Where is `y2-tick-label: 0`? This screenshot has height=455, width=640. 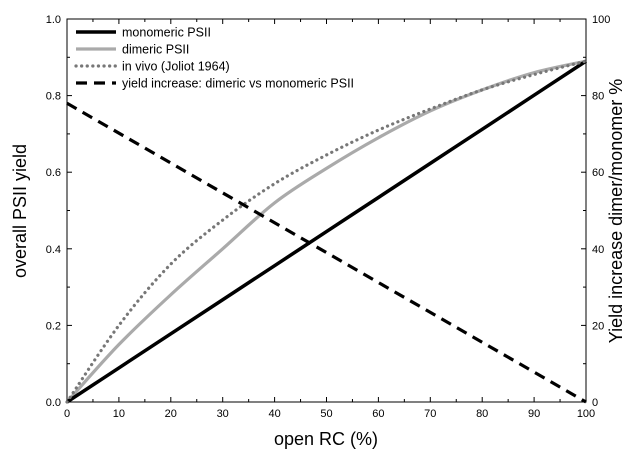 y2-tick-label: 0 is located at coordinates (595, 403).